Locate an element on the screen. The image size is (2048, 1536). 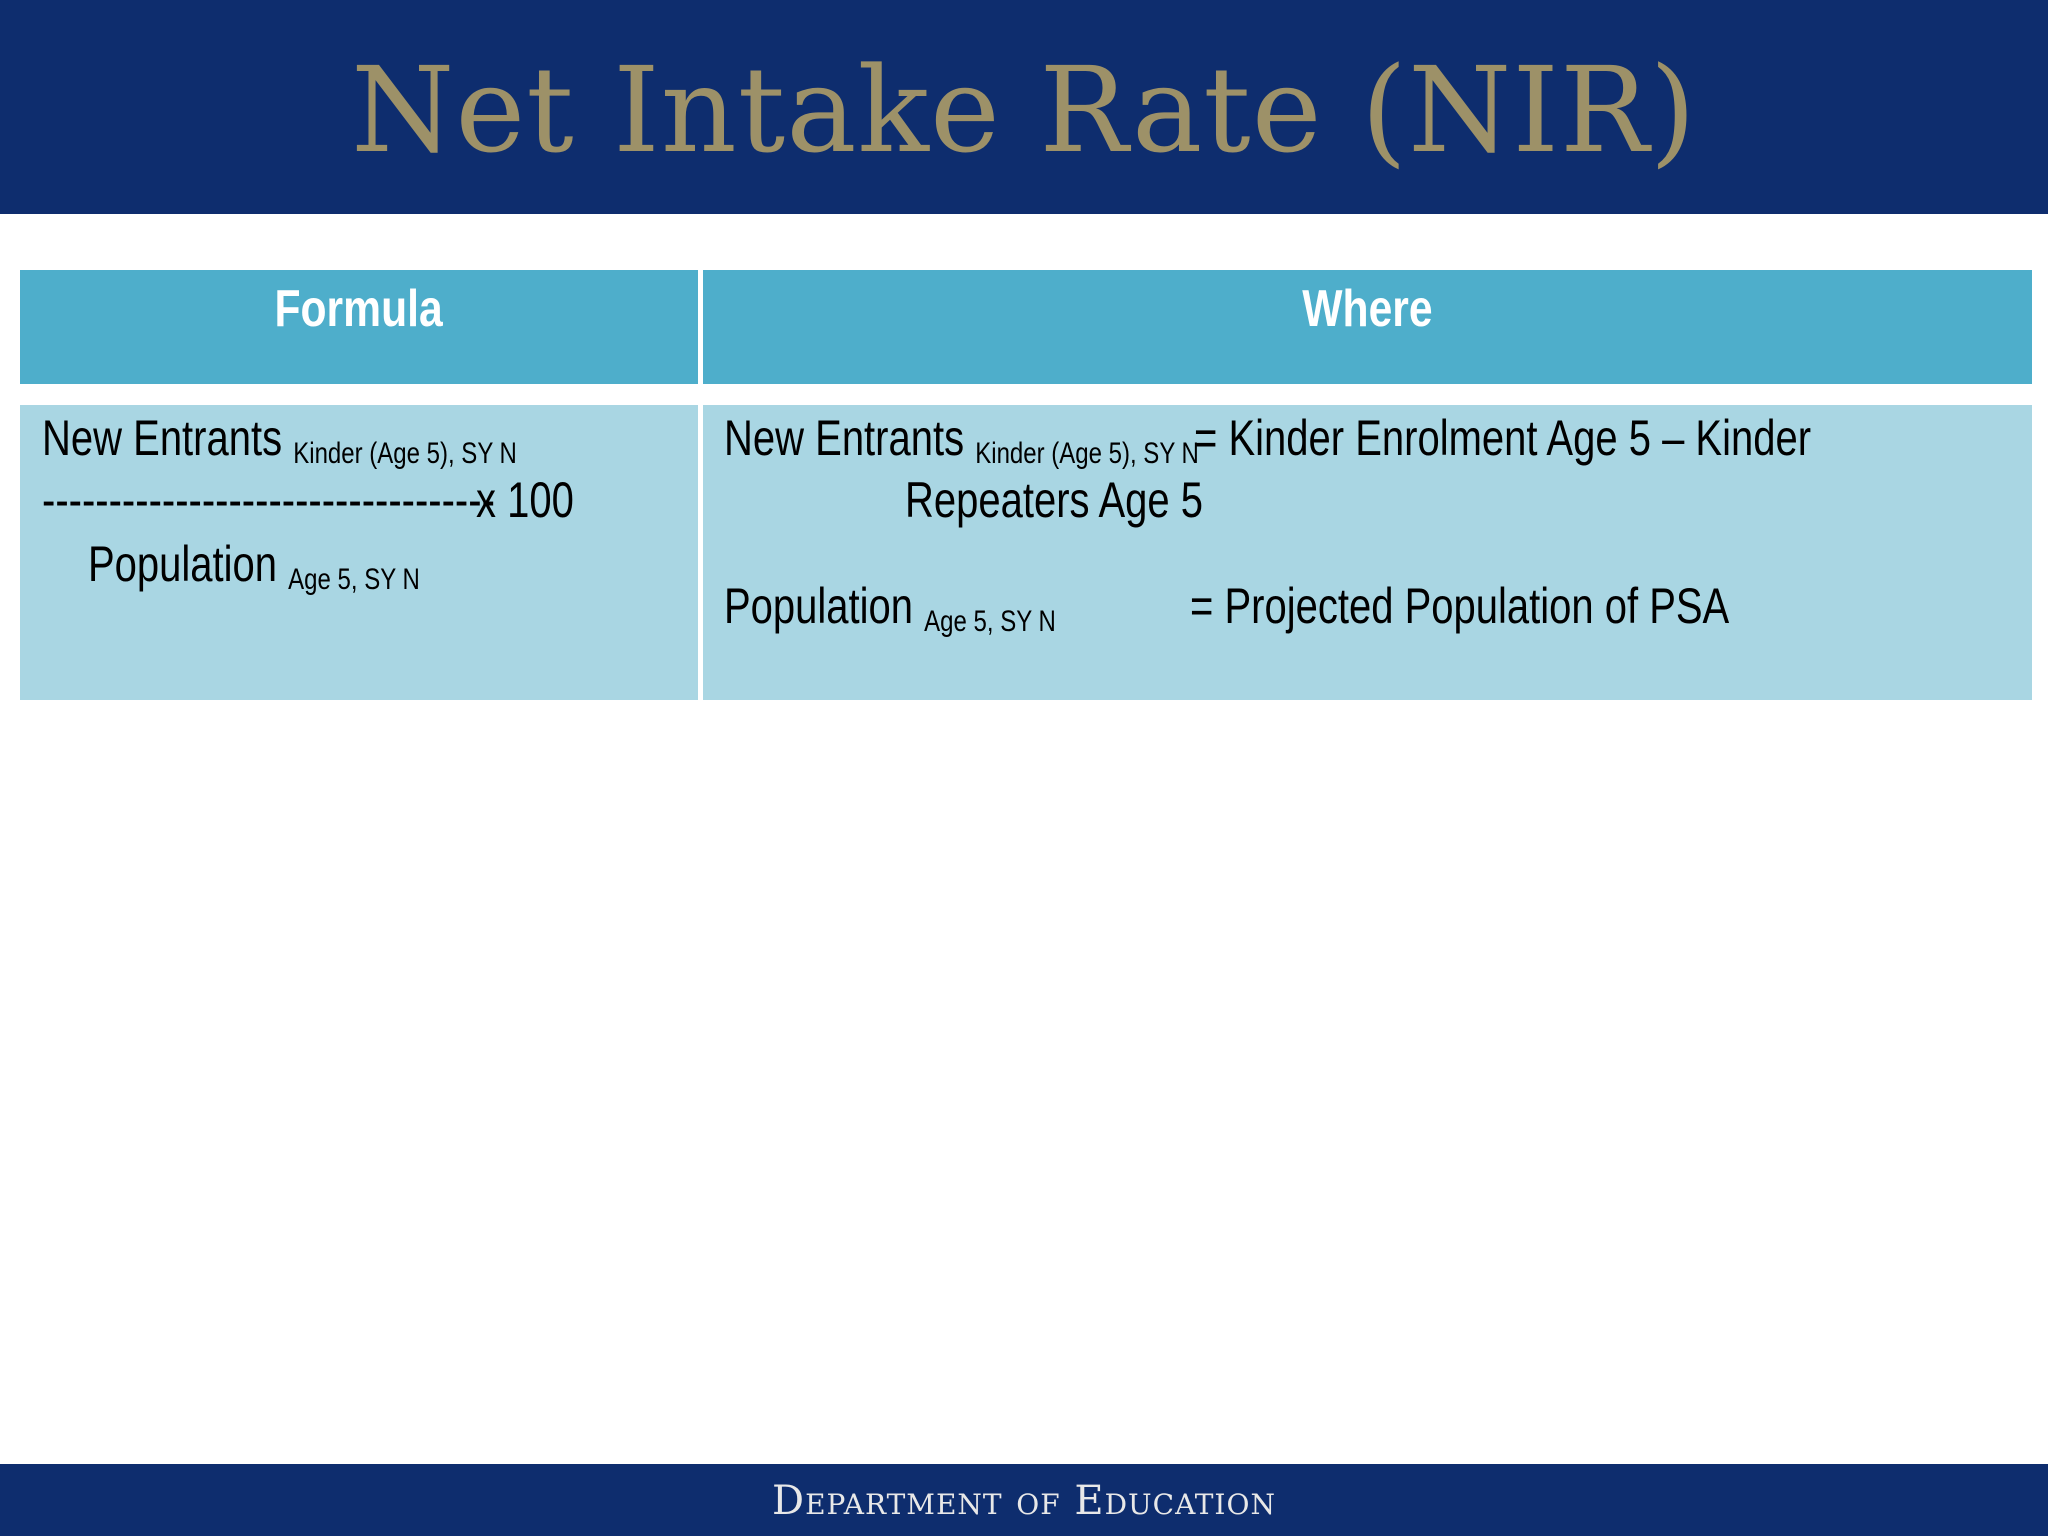
table-header-formula: Formula is located at coordinates (359, 327).